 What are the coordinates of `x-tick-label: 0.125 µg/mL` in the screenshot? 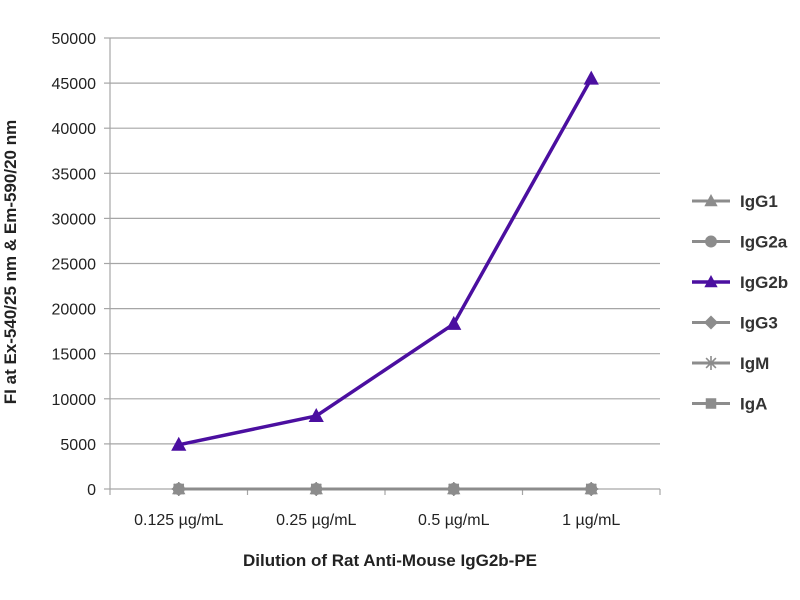 It's located at (178, 520).